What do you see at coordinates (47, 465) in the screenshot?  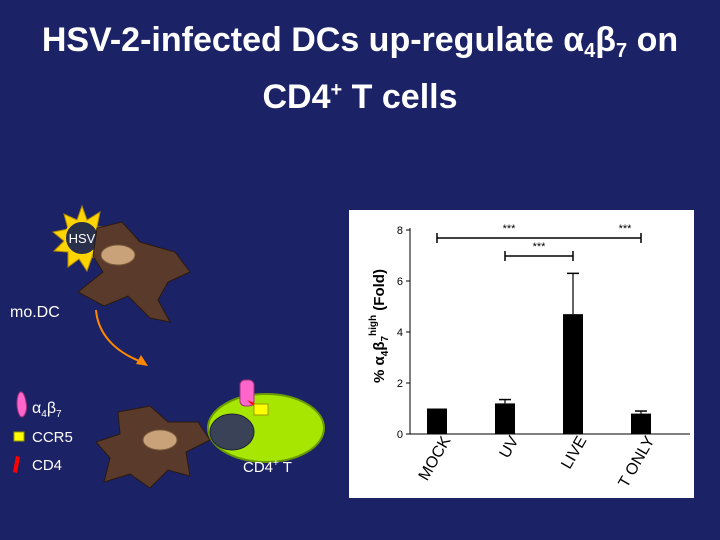 I see `legend-label-cd4: CD4` at bounding box center [47, 465].